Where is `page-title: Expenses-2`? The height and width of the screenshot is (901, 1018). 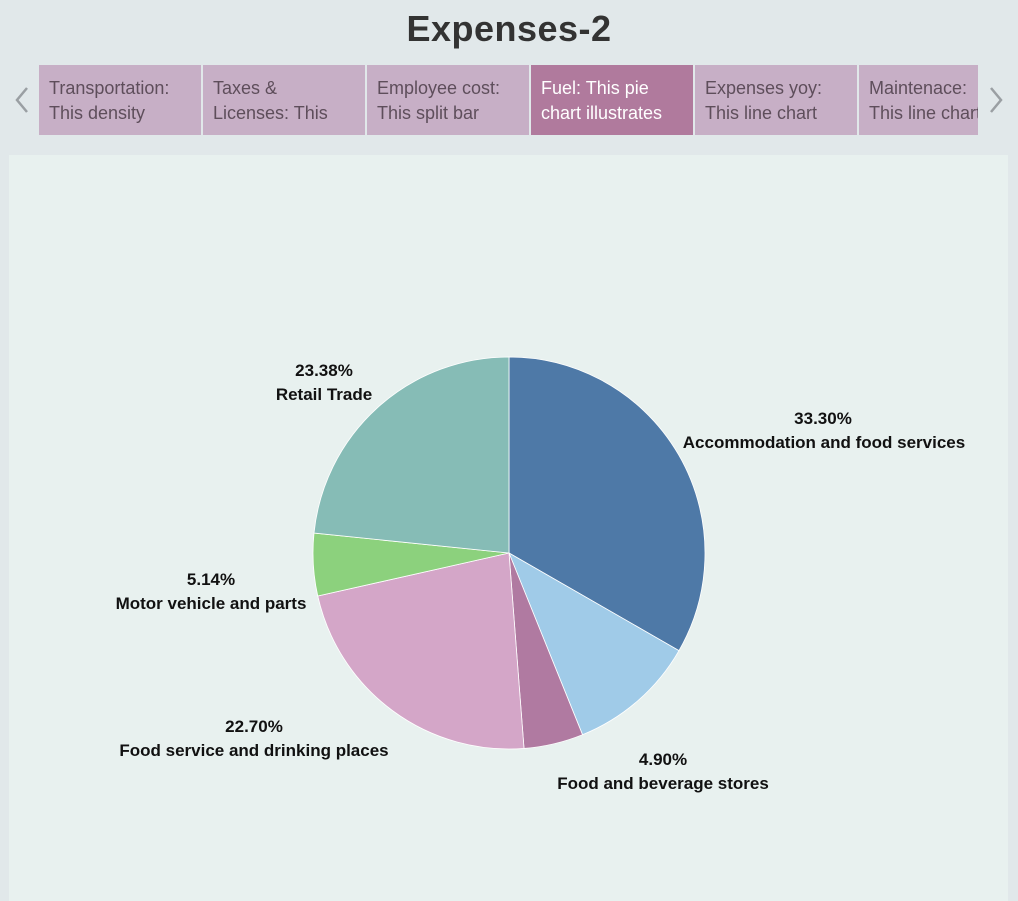 page-title: Expenses-2 is located at coordinates (509, 28).